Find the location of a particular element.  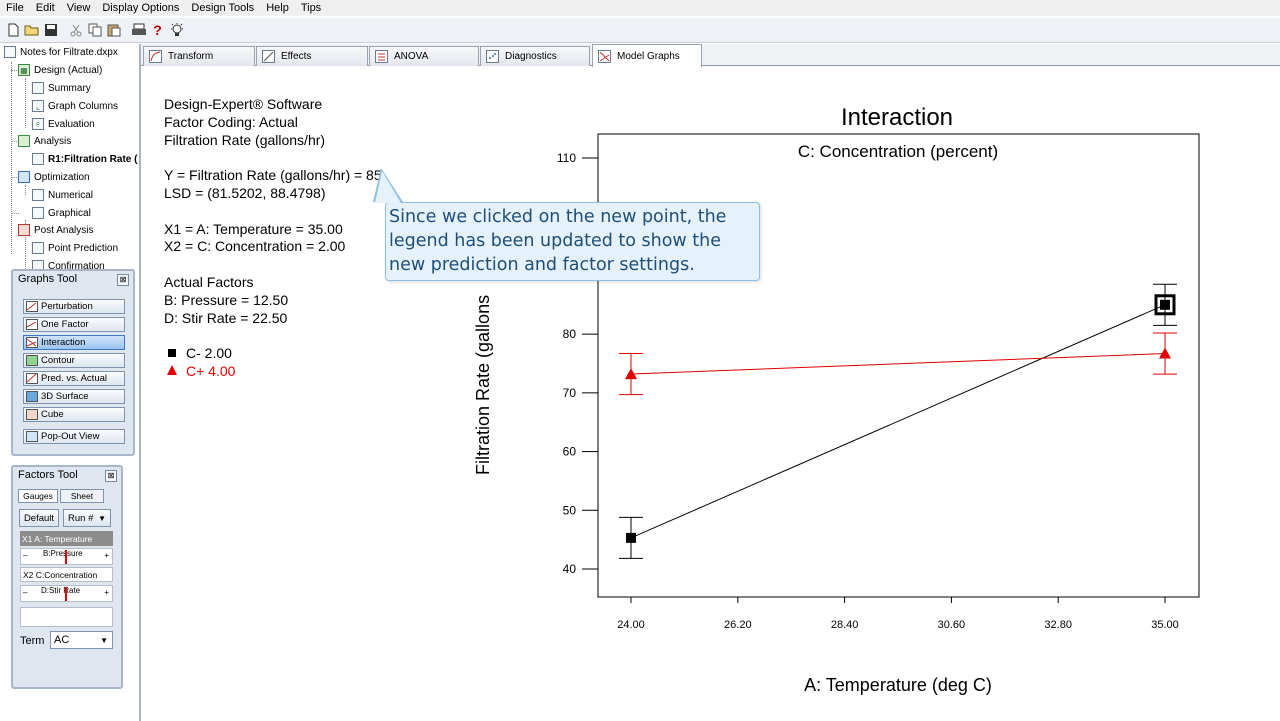

tab-model-graphs: Model Graphs is located at coordinates (647, 55).